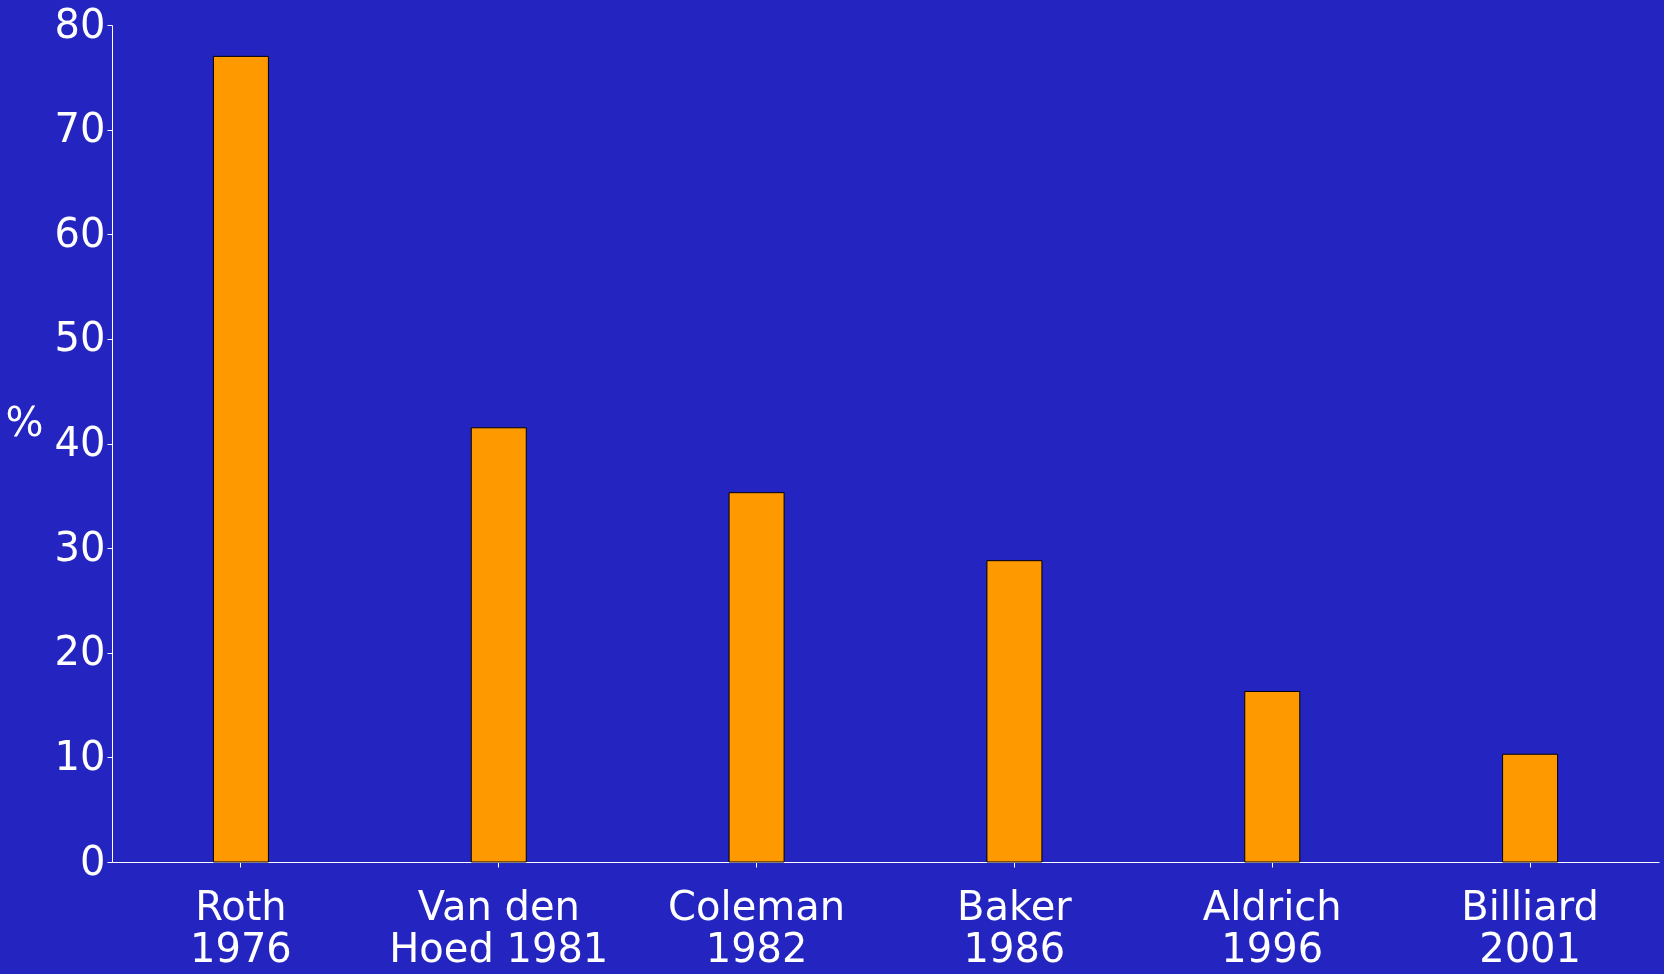 The height and width of the screenshot is (974, 1664). Describe the element at coordinates (80, 337) in the screenshot. I see `y-tick-label: 50` at that location.